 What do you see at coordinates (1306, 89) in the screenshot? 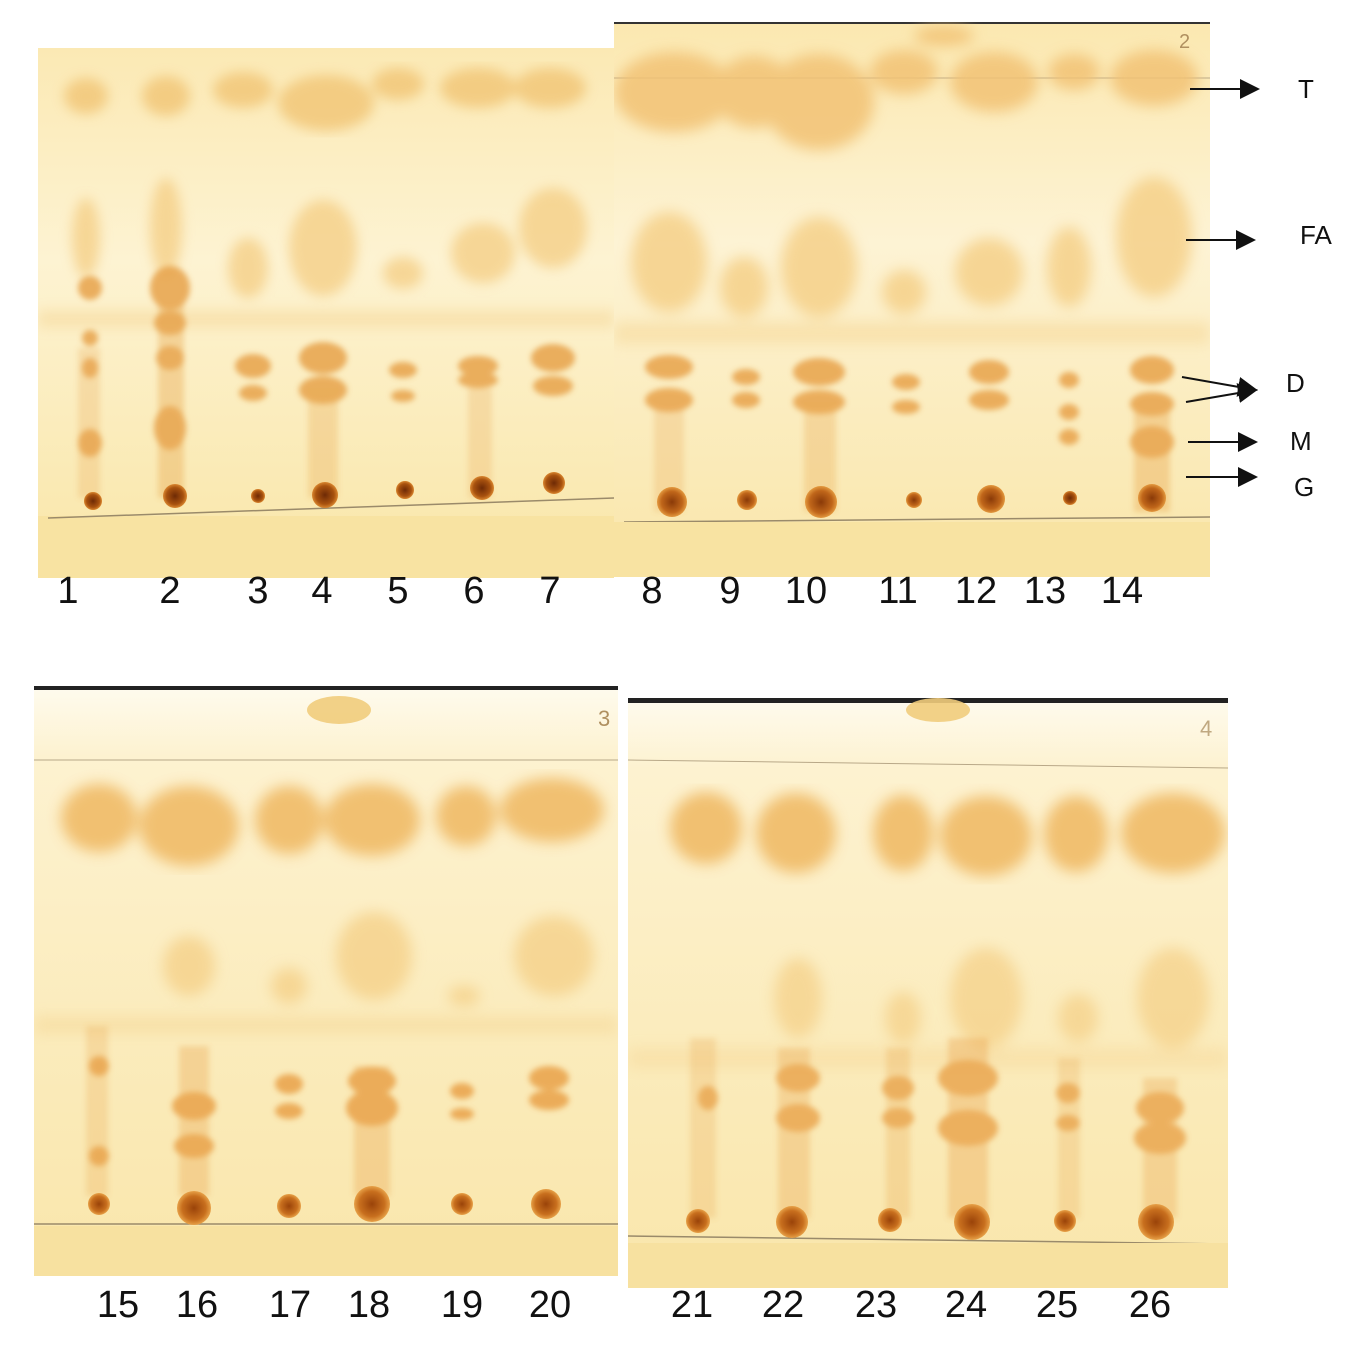
I see `band-label-t: T` at bounding box center [1306, 89].